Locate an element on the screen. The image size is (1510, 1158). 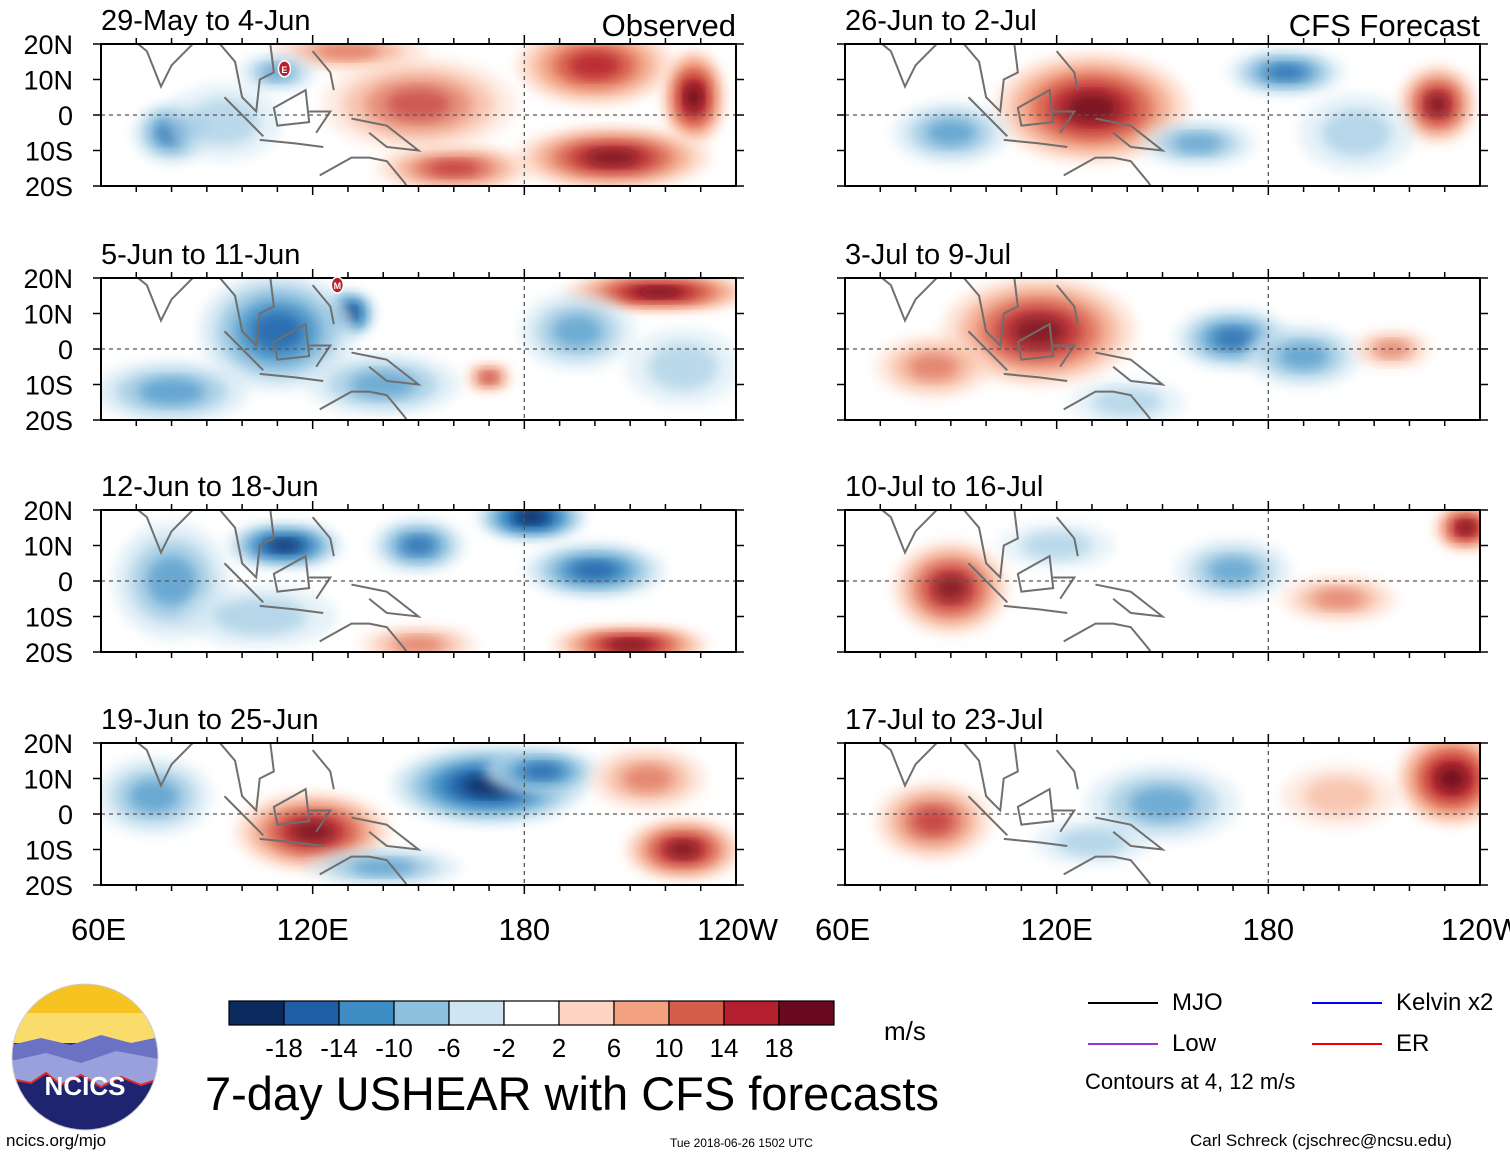
panel-date-label: 3-Jul to 9-Jul is located at coordinates (928, 255).